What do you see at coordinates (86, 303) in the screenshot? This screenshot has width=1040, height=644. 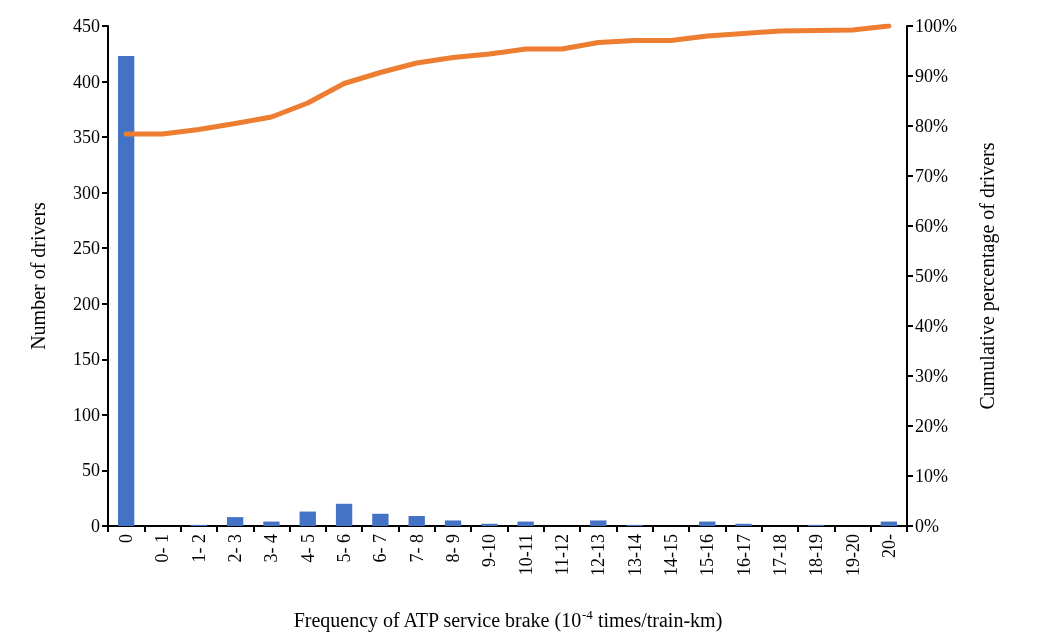 I see `y-tick-label: 200` at bounding box center [86, 303].